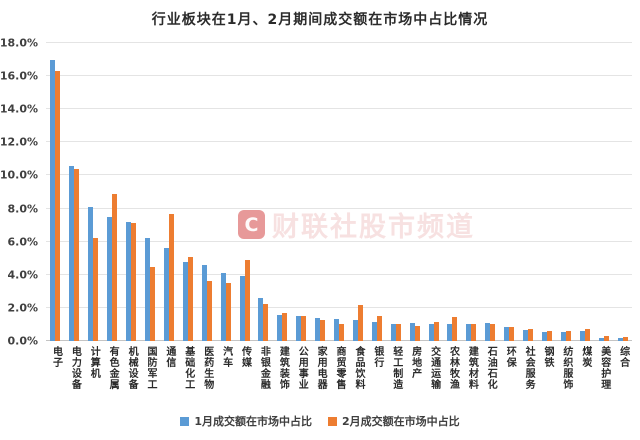  I want to click on x-tick-label: 医药生物, so click(207, 368).